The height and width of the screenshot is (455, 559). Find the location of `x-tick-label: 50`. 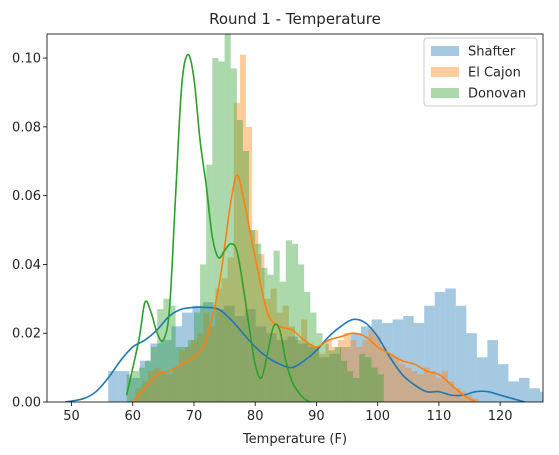

x-tick-label: 50 is located at coordinates (71, 416).